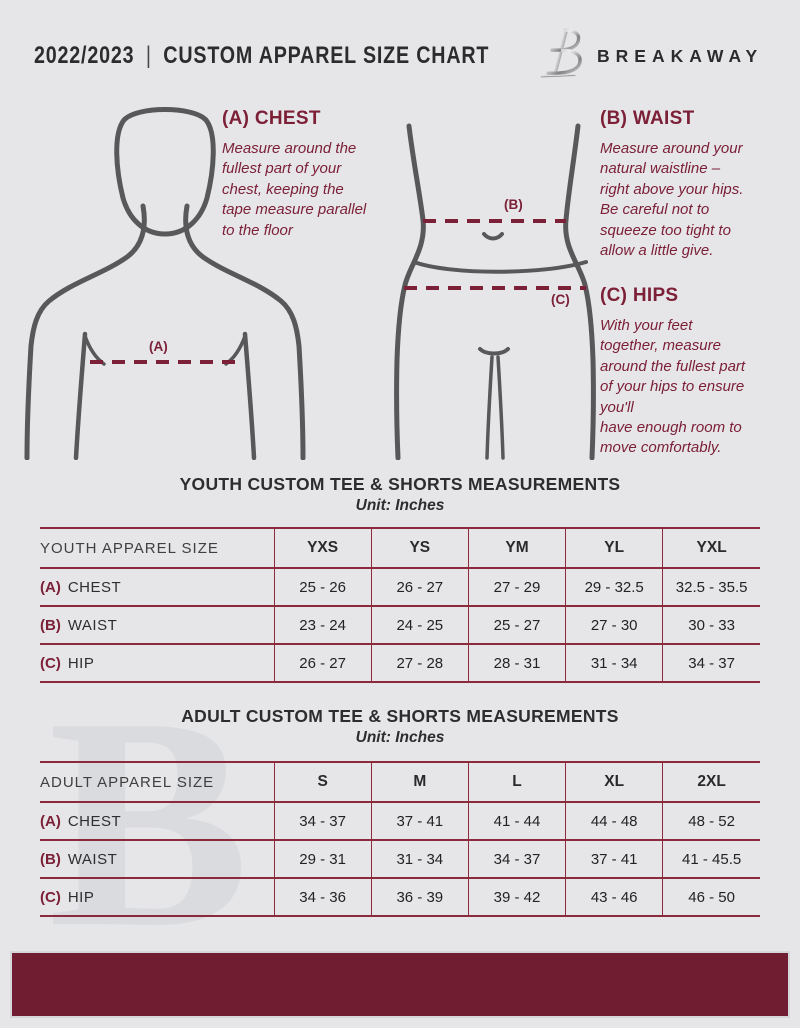  What do you see at coordinates (419, 663) in the screenshot?
I see `table-cell: 27 - 28` at bounding box center [419, 663].